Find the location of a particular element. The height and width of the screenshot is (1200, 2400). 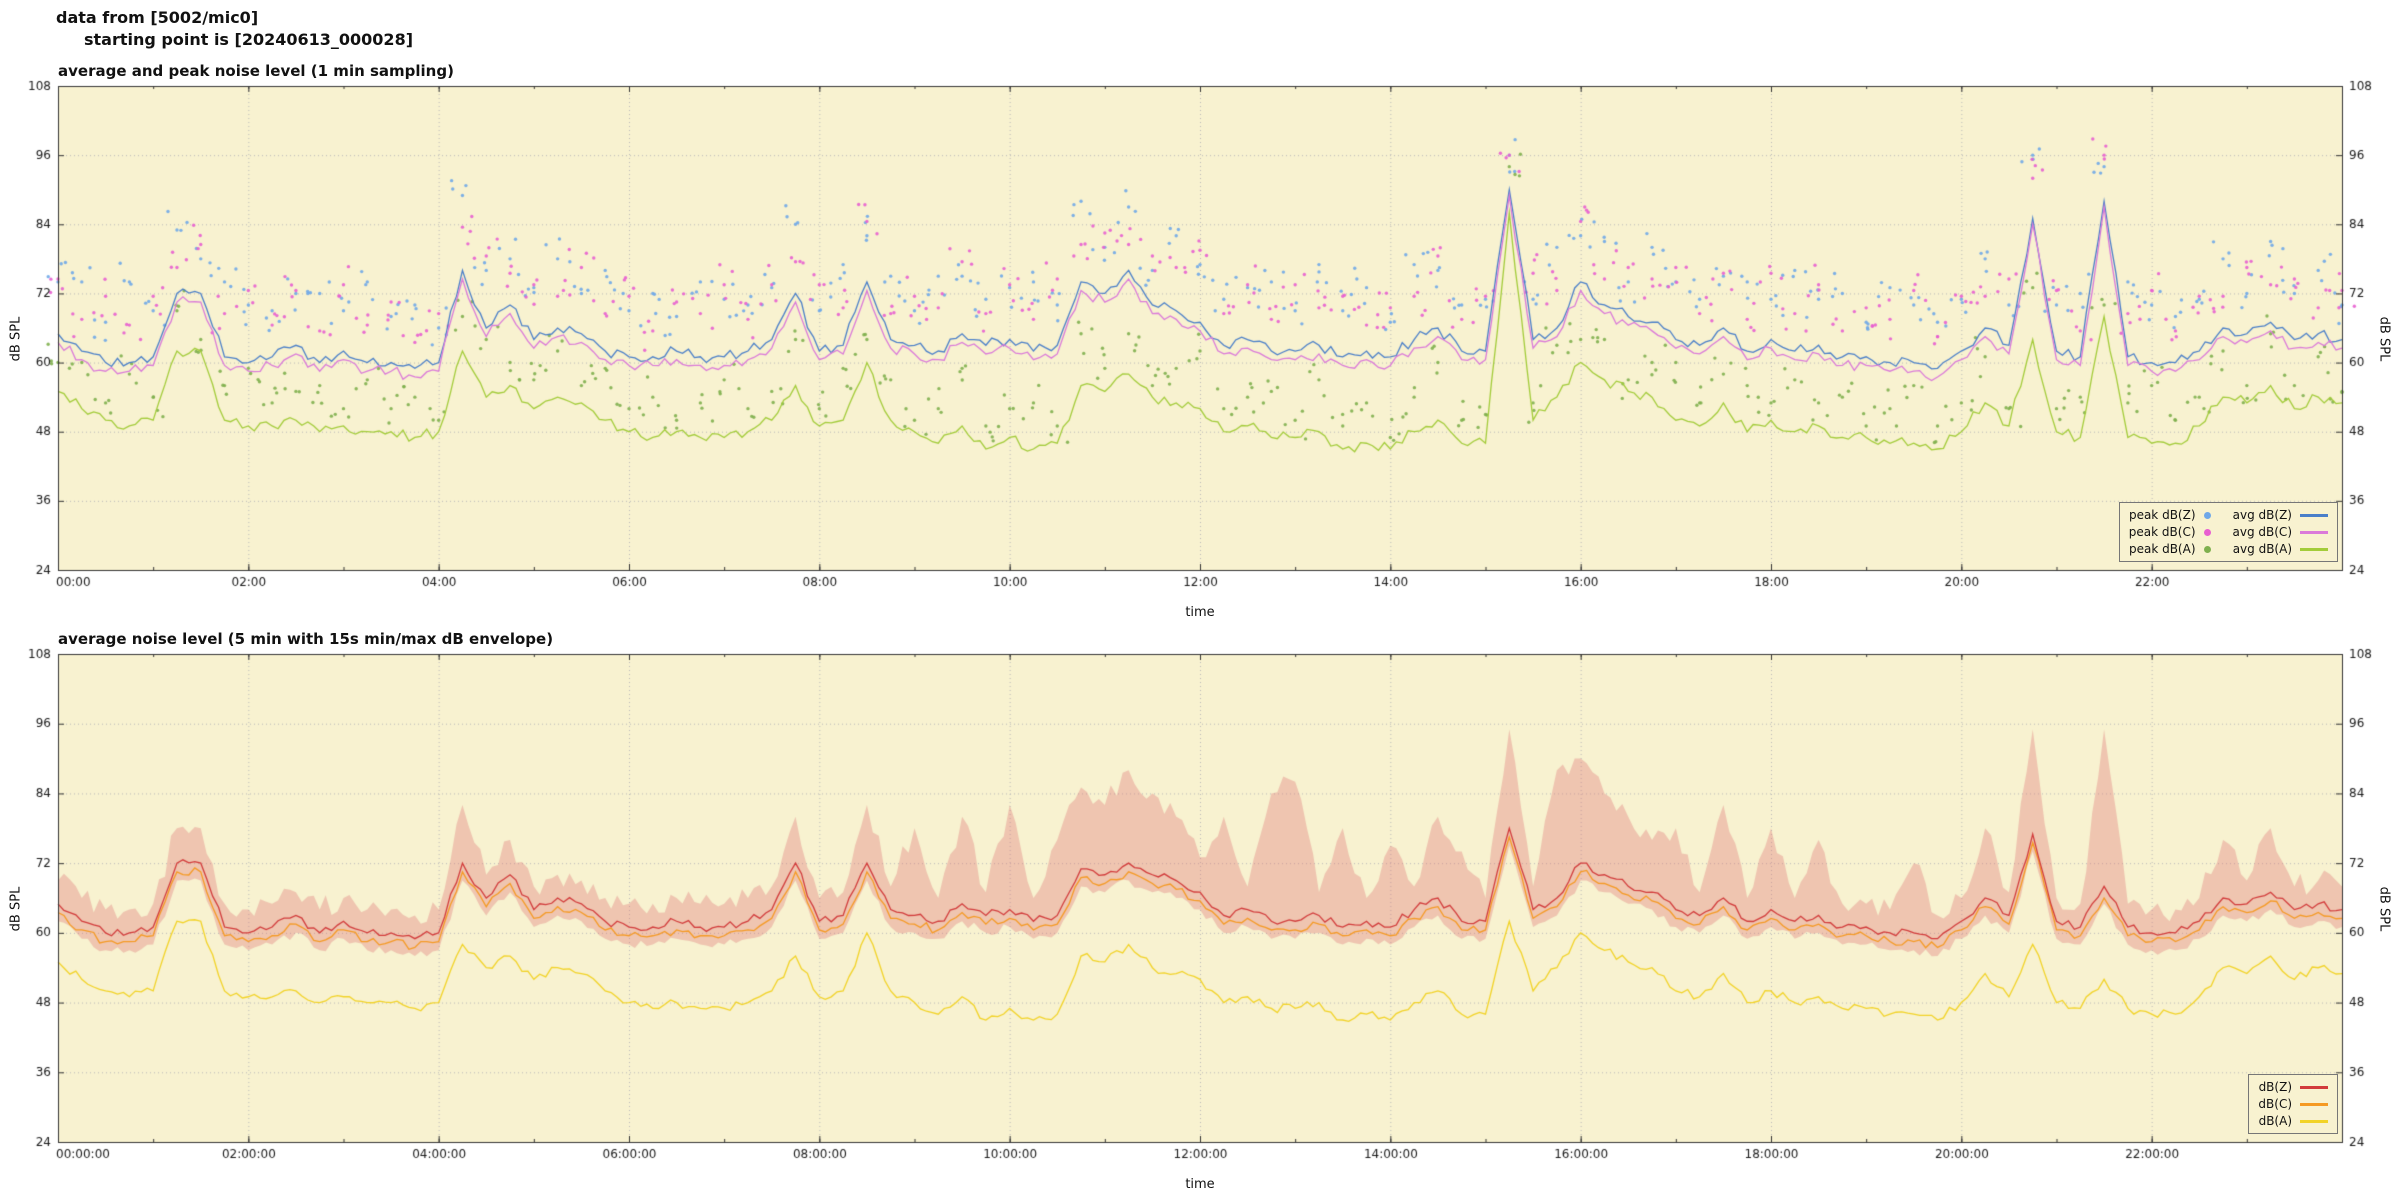

legend-item: avg dB(A) is located at coordinates (2280, 549).